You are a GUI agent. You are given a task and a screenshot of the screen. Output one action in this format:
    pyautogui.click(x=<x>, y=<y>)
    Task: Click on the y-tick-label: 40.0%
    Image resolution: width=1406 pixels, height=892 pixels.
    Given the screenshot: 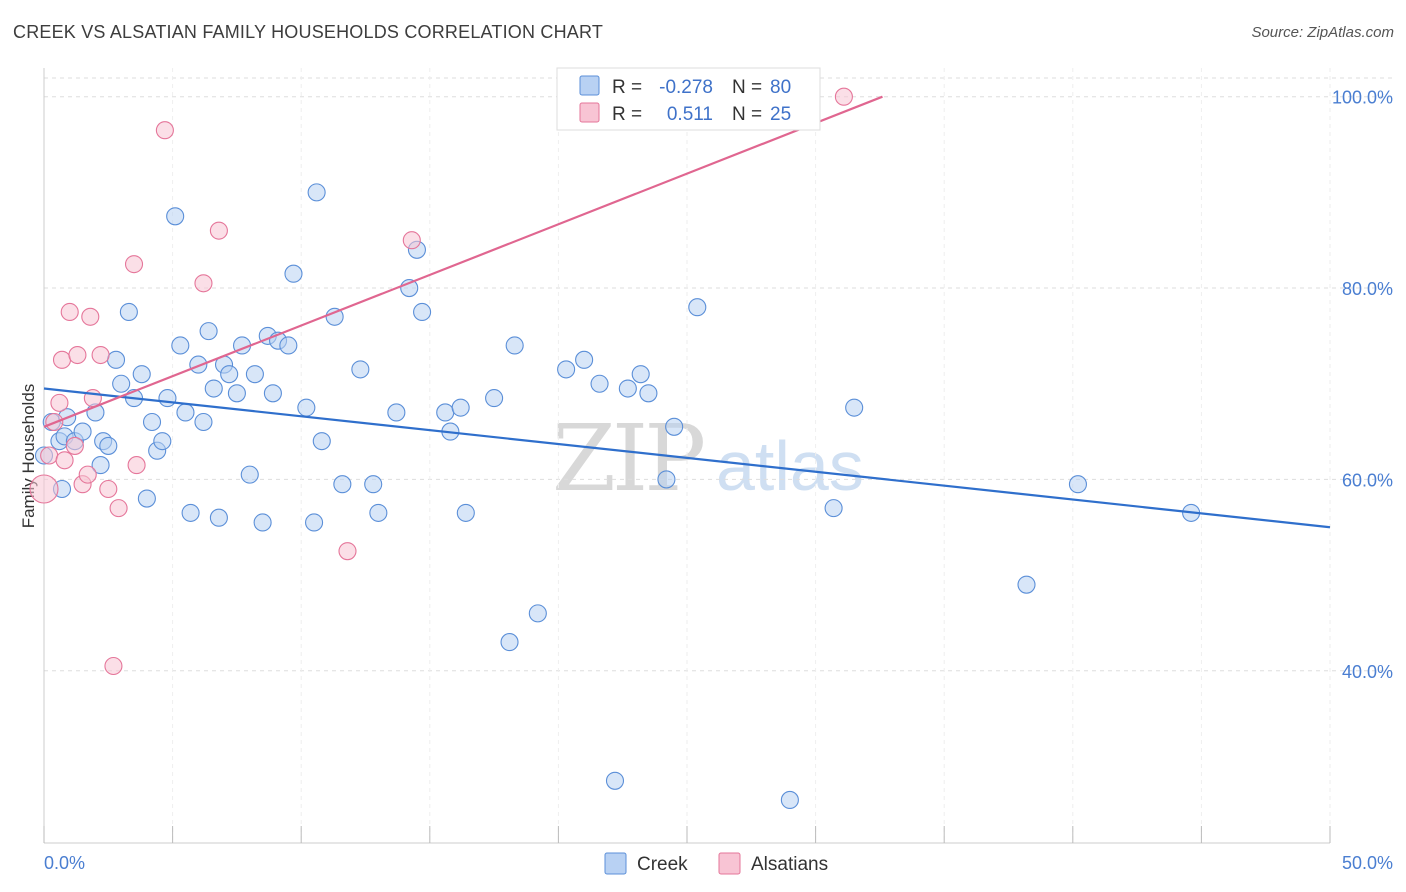 What is the action you would take?
    pyautogui.click(x=1367, y=672)
    